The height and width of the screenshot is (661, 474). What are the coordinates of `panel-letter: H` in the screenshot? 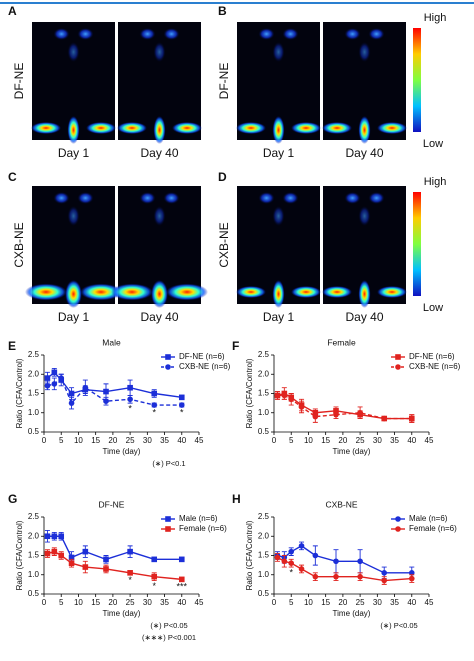 It's located at (236, 499).